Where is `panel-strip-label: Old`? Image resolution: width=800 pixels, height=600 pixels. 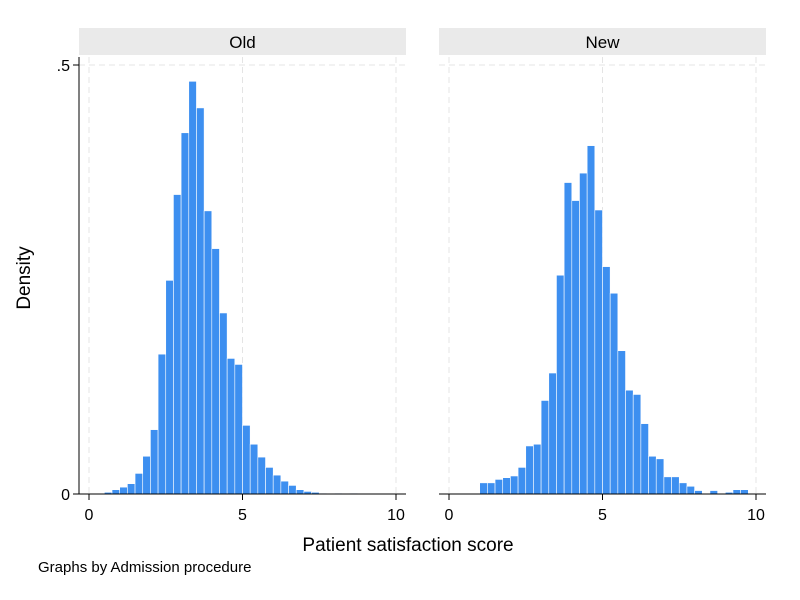 panel-strip-label: Old is located at coordinates (242, 42).